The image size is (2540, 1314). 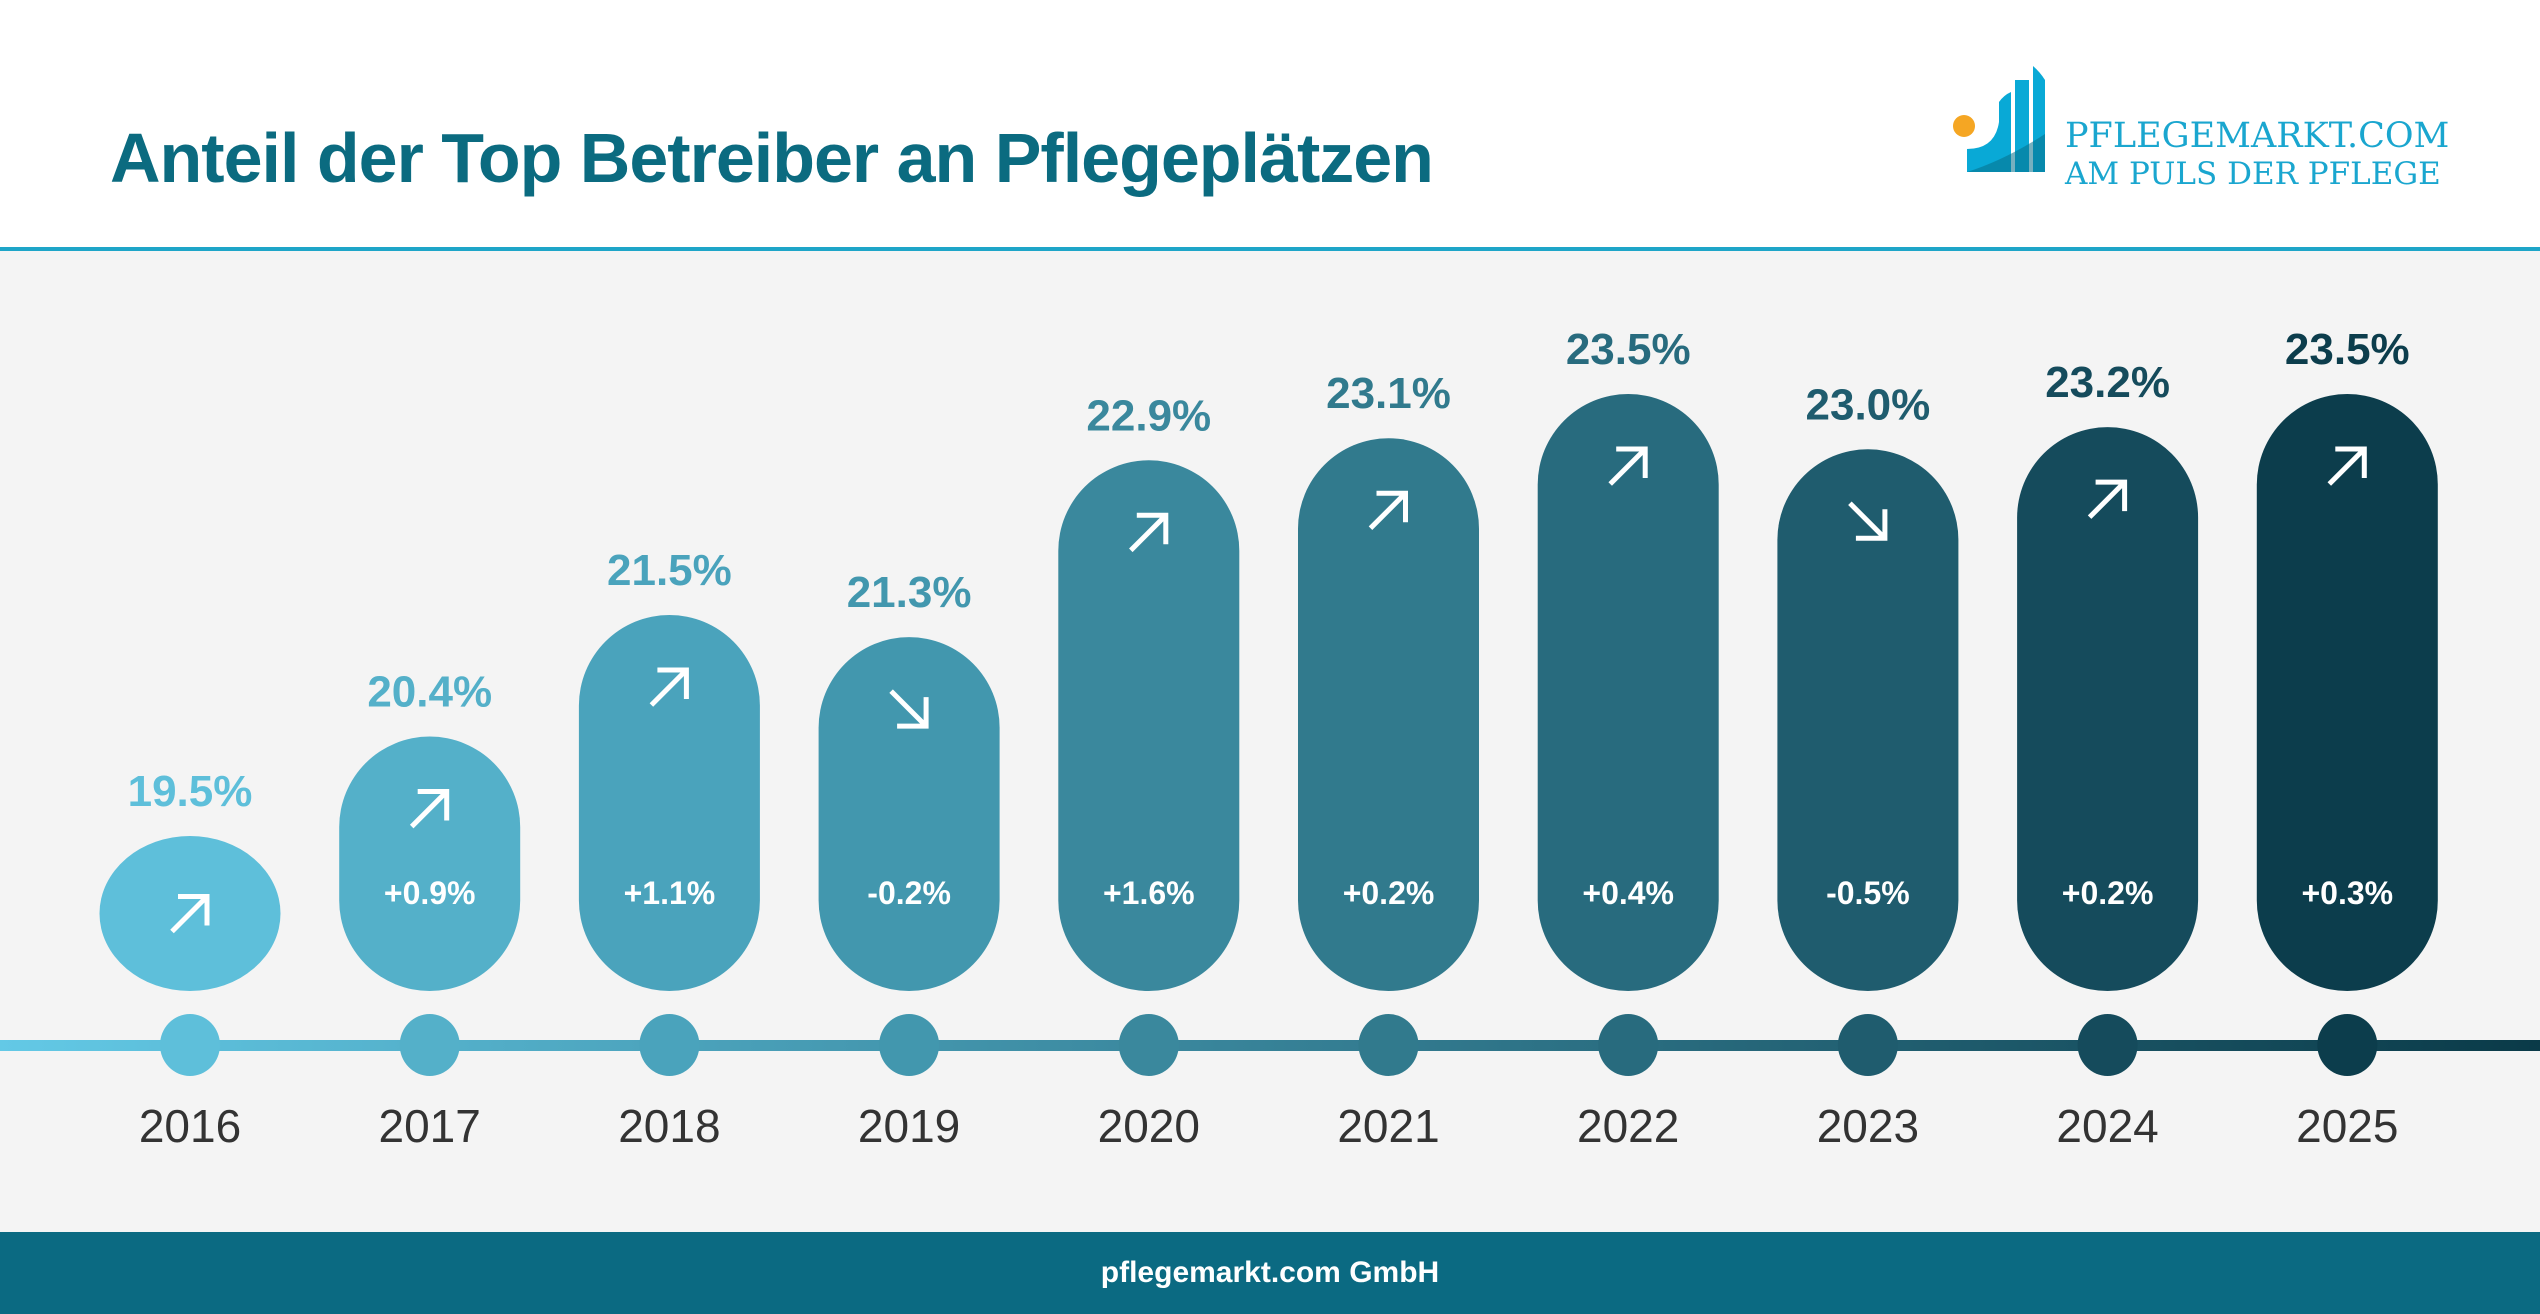 I want to click on bar-2021, so click(x=1388, y=714).